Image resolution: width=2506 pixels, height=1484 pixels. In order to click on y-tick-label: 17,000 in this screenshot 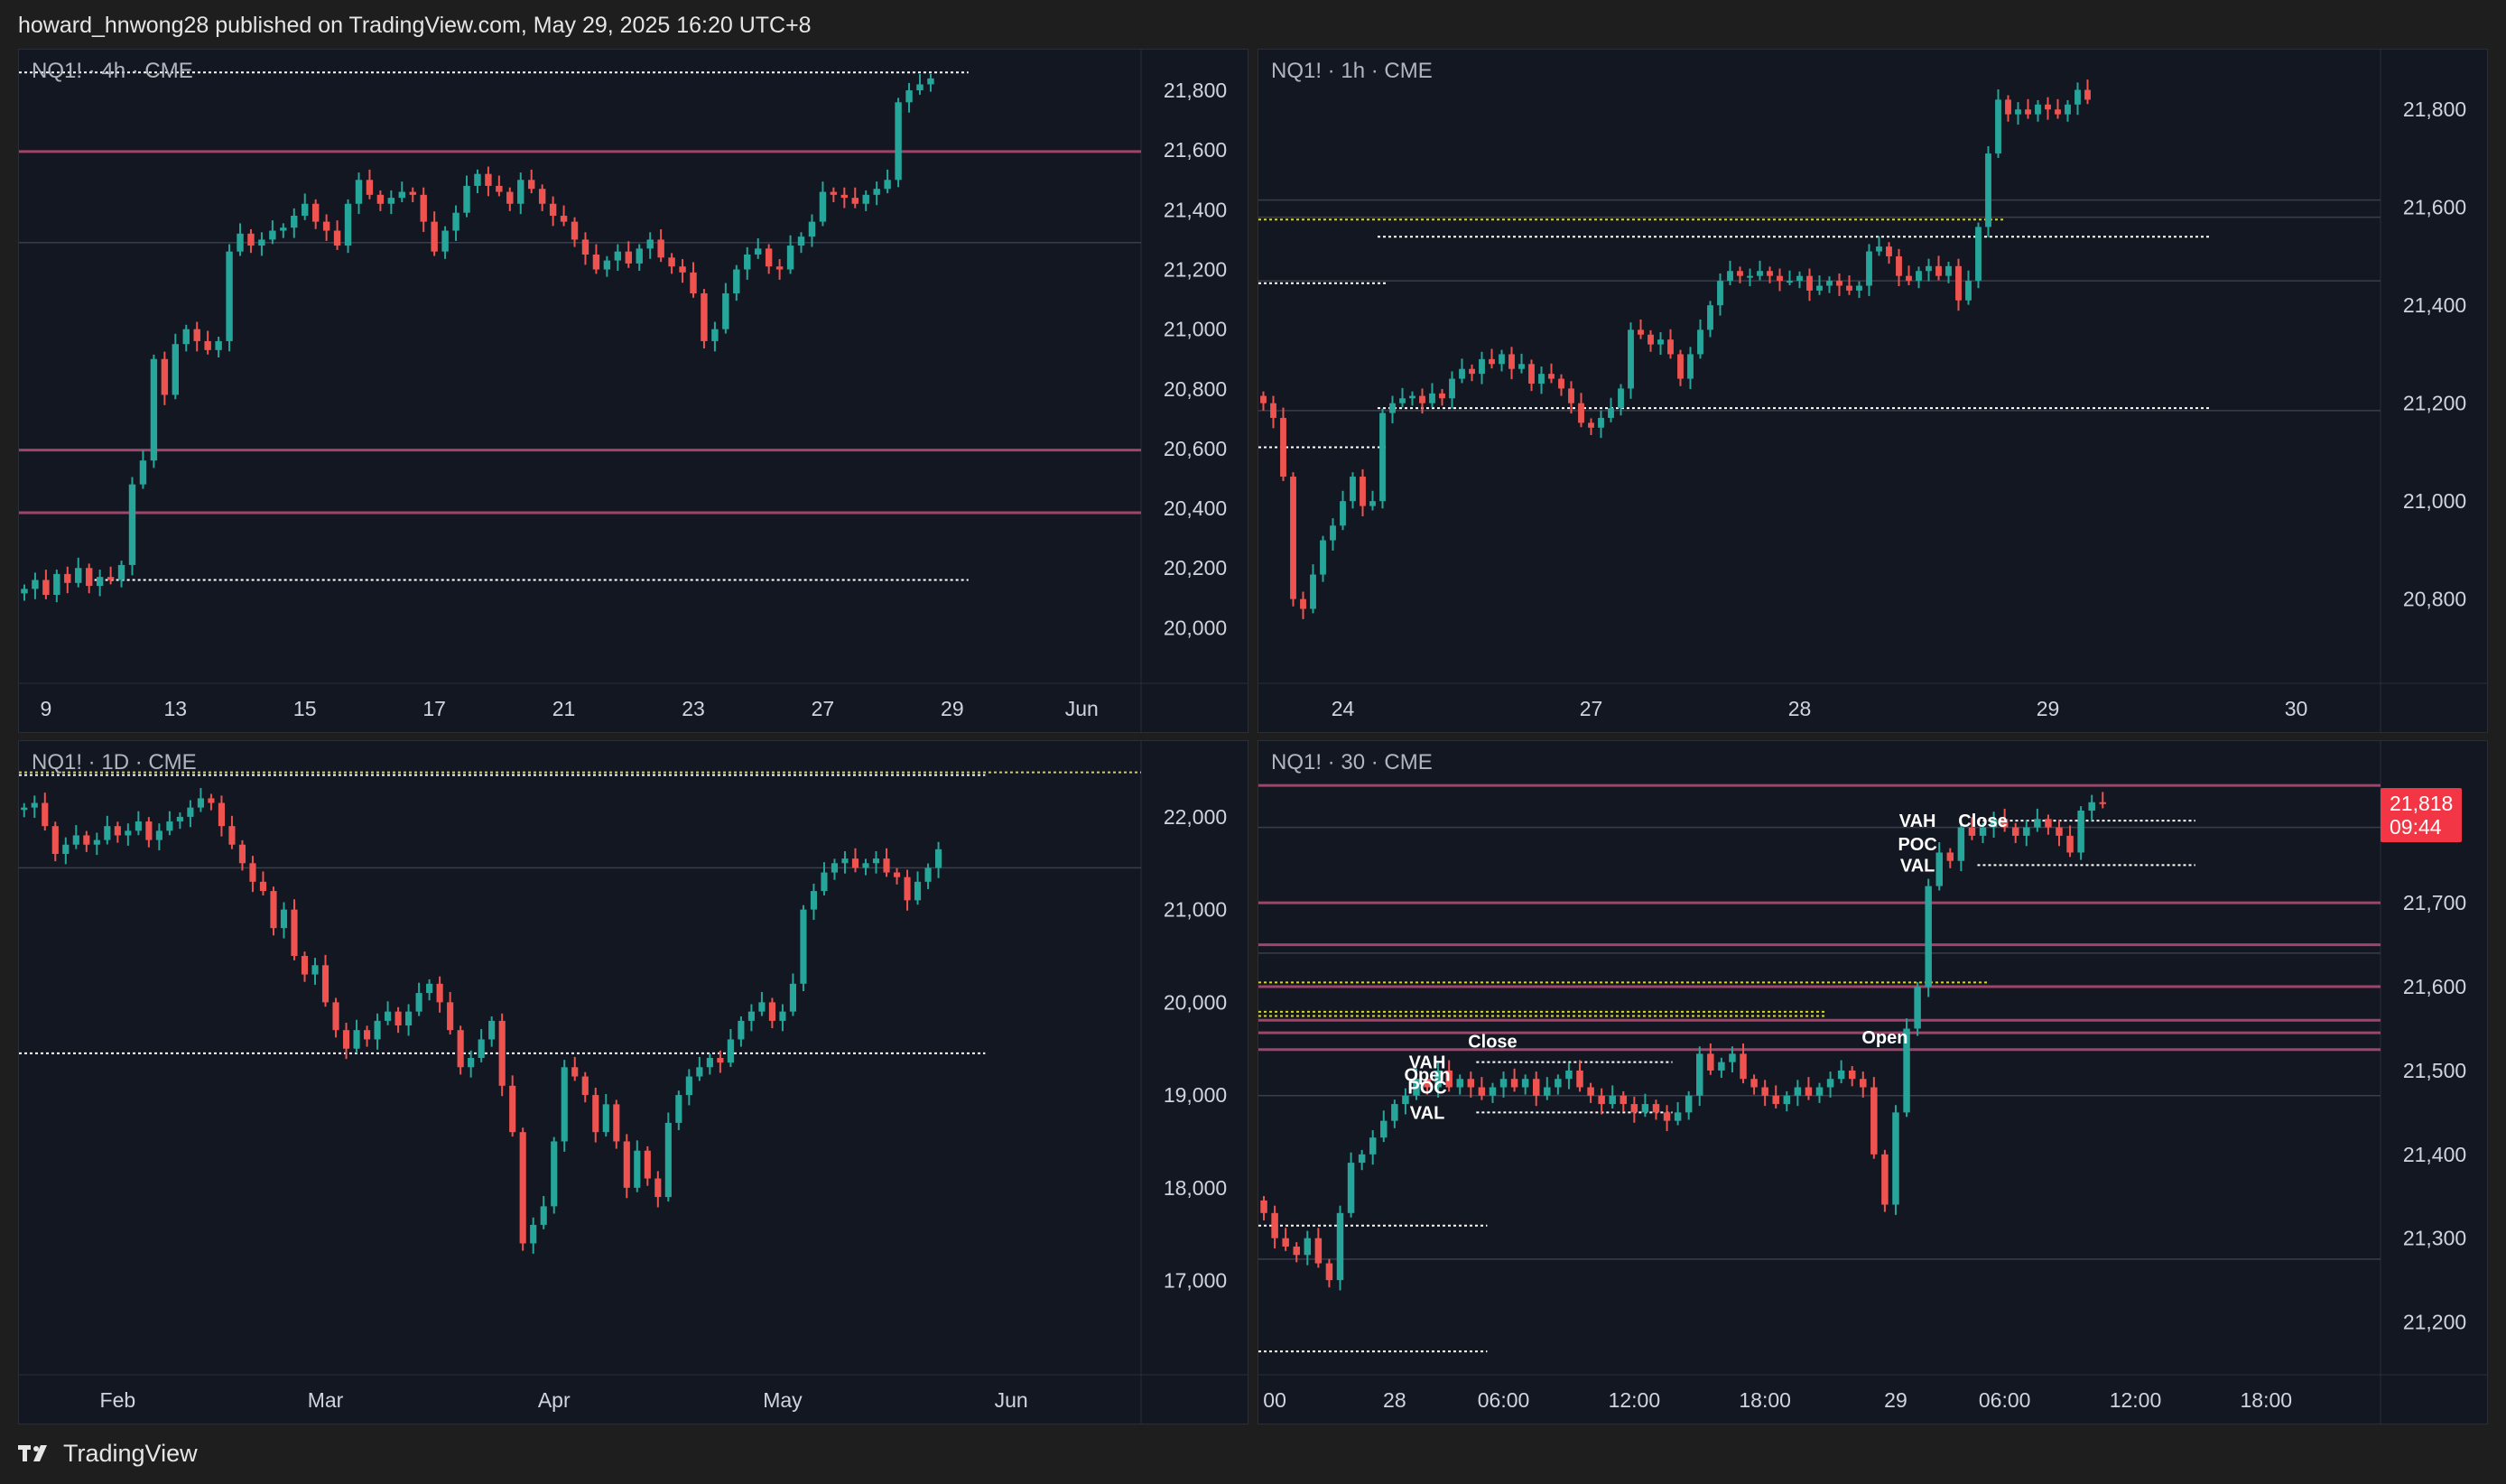, I will do `click(1196, 1281)`.